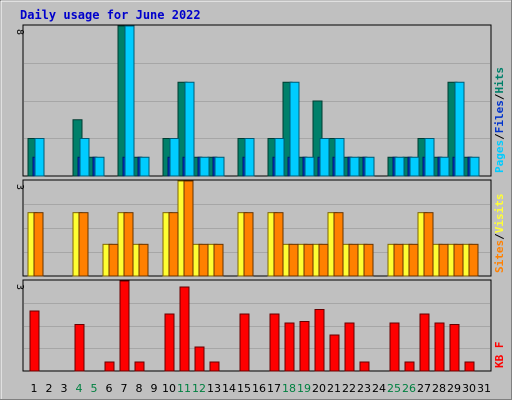 This screenshot has height=400, width=512. Describe the element at coordinates (229, 388) in the screenshot. I see `x-tick-label-day-14: 14` at that location.